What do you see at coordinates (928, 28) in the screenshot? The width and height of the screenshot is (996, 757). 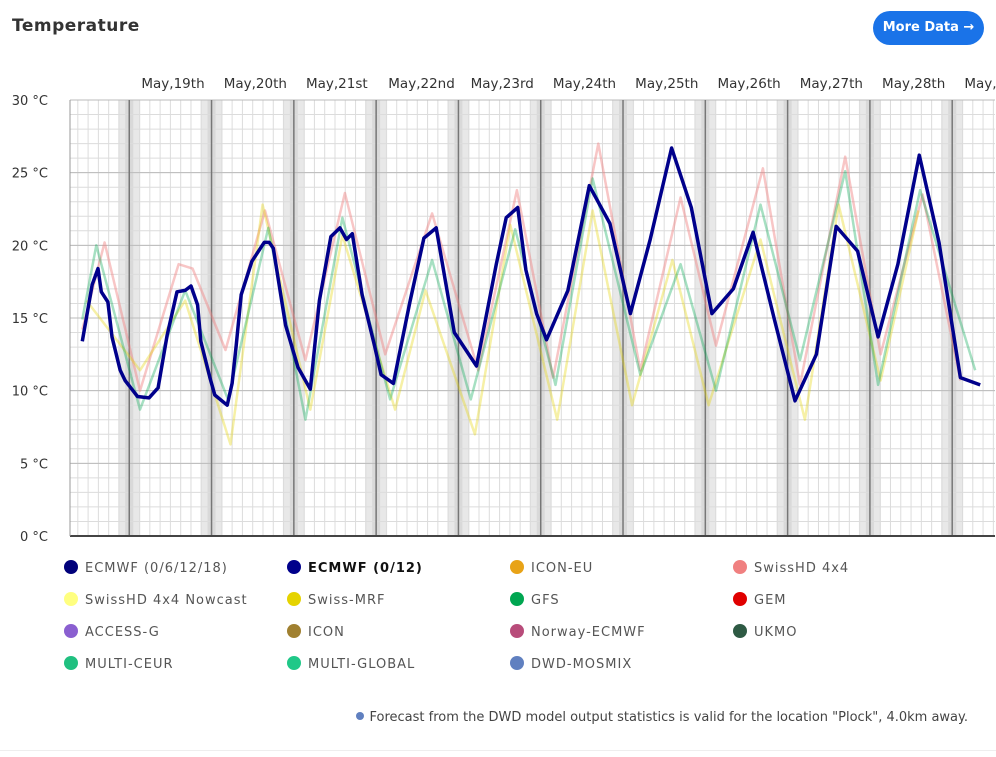 I see `more-data-button: More Data →` at bounding box center [928, 28].